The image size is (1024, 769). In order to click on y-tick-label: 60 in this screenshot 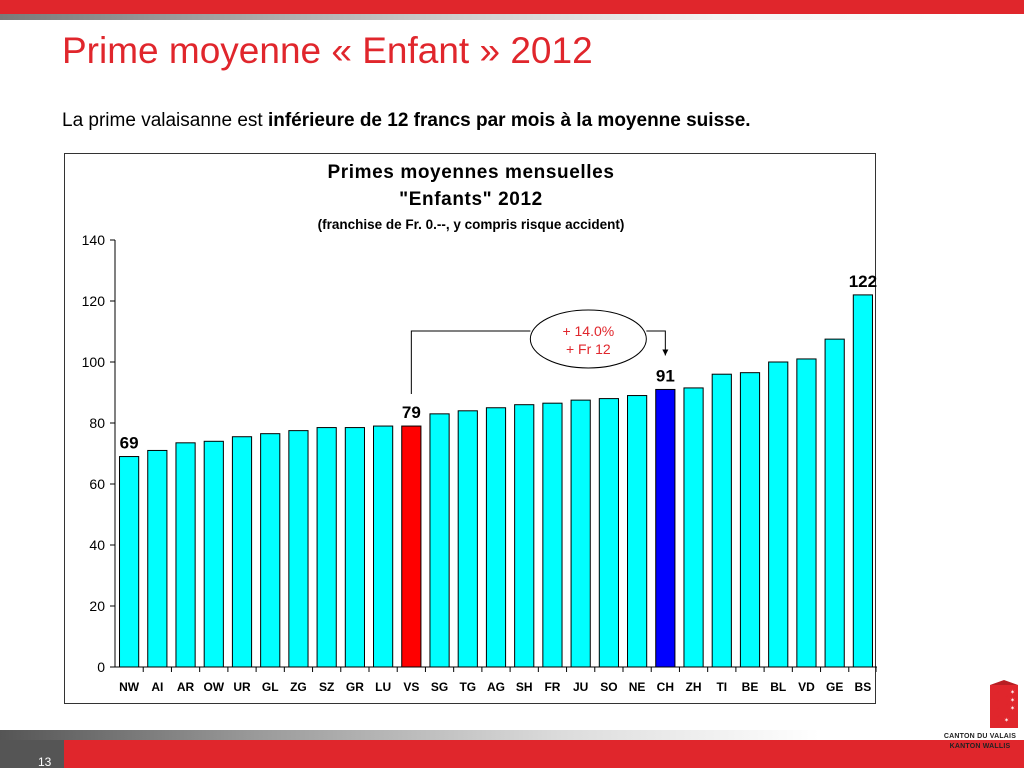, I will do `click(97, 484)`.